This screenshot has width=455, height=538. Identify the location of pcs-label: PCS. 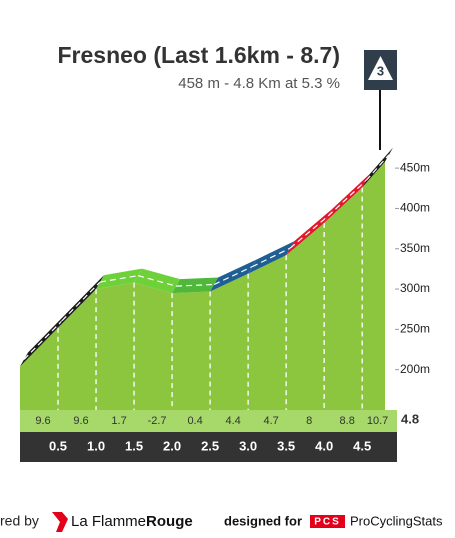
(327, 522).